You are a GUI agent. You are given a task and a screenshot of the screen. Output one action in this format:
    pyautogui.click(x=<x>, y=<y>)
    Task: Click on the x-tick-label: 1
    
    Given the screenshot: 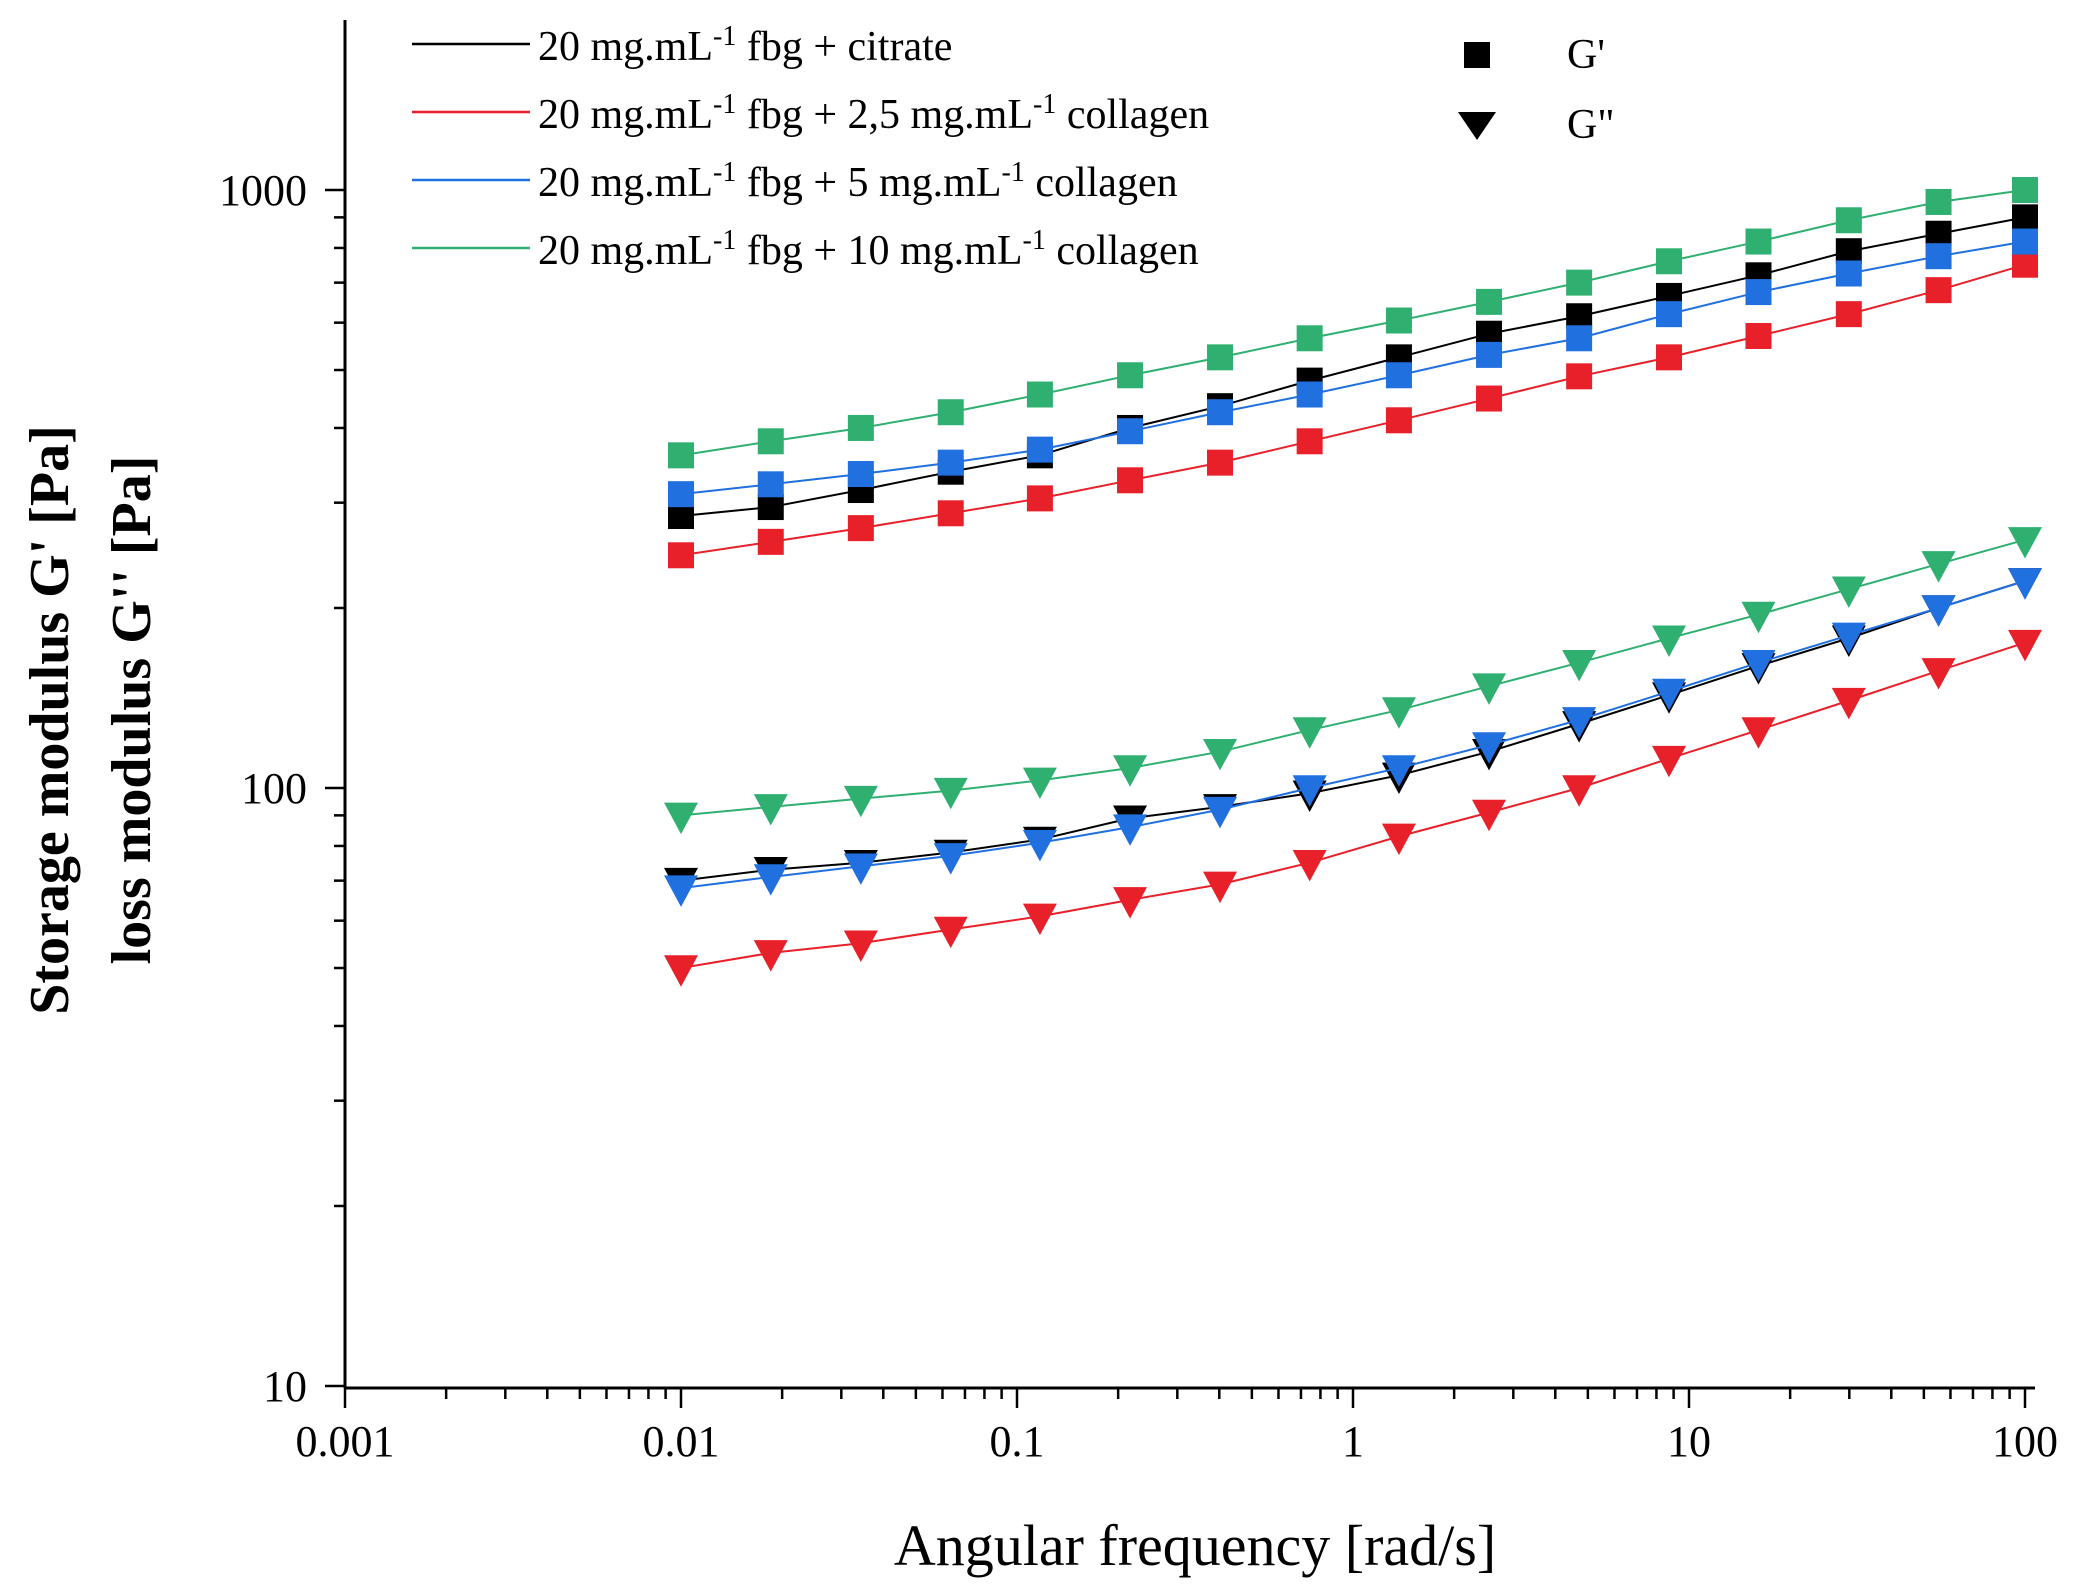 What is the action you would take?
    pyautogui.click(x=1353, y=1441)
    